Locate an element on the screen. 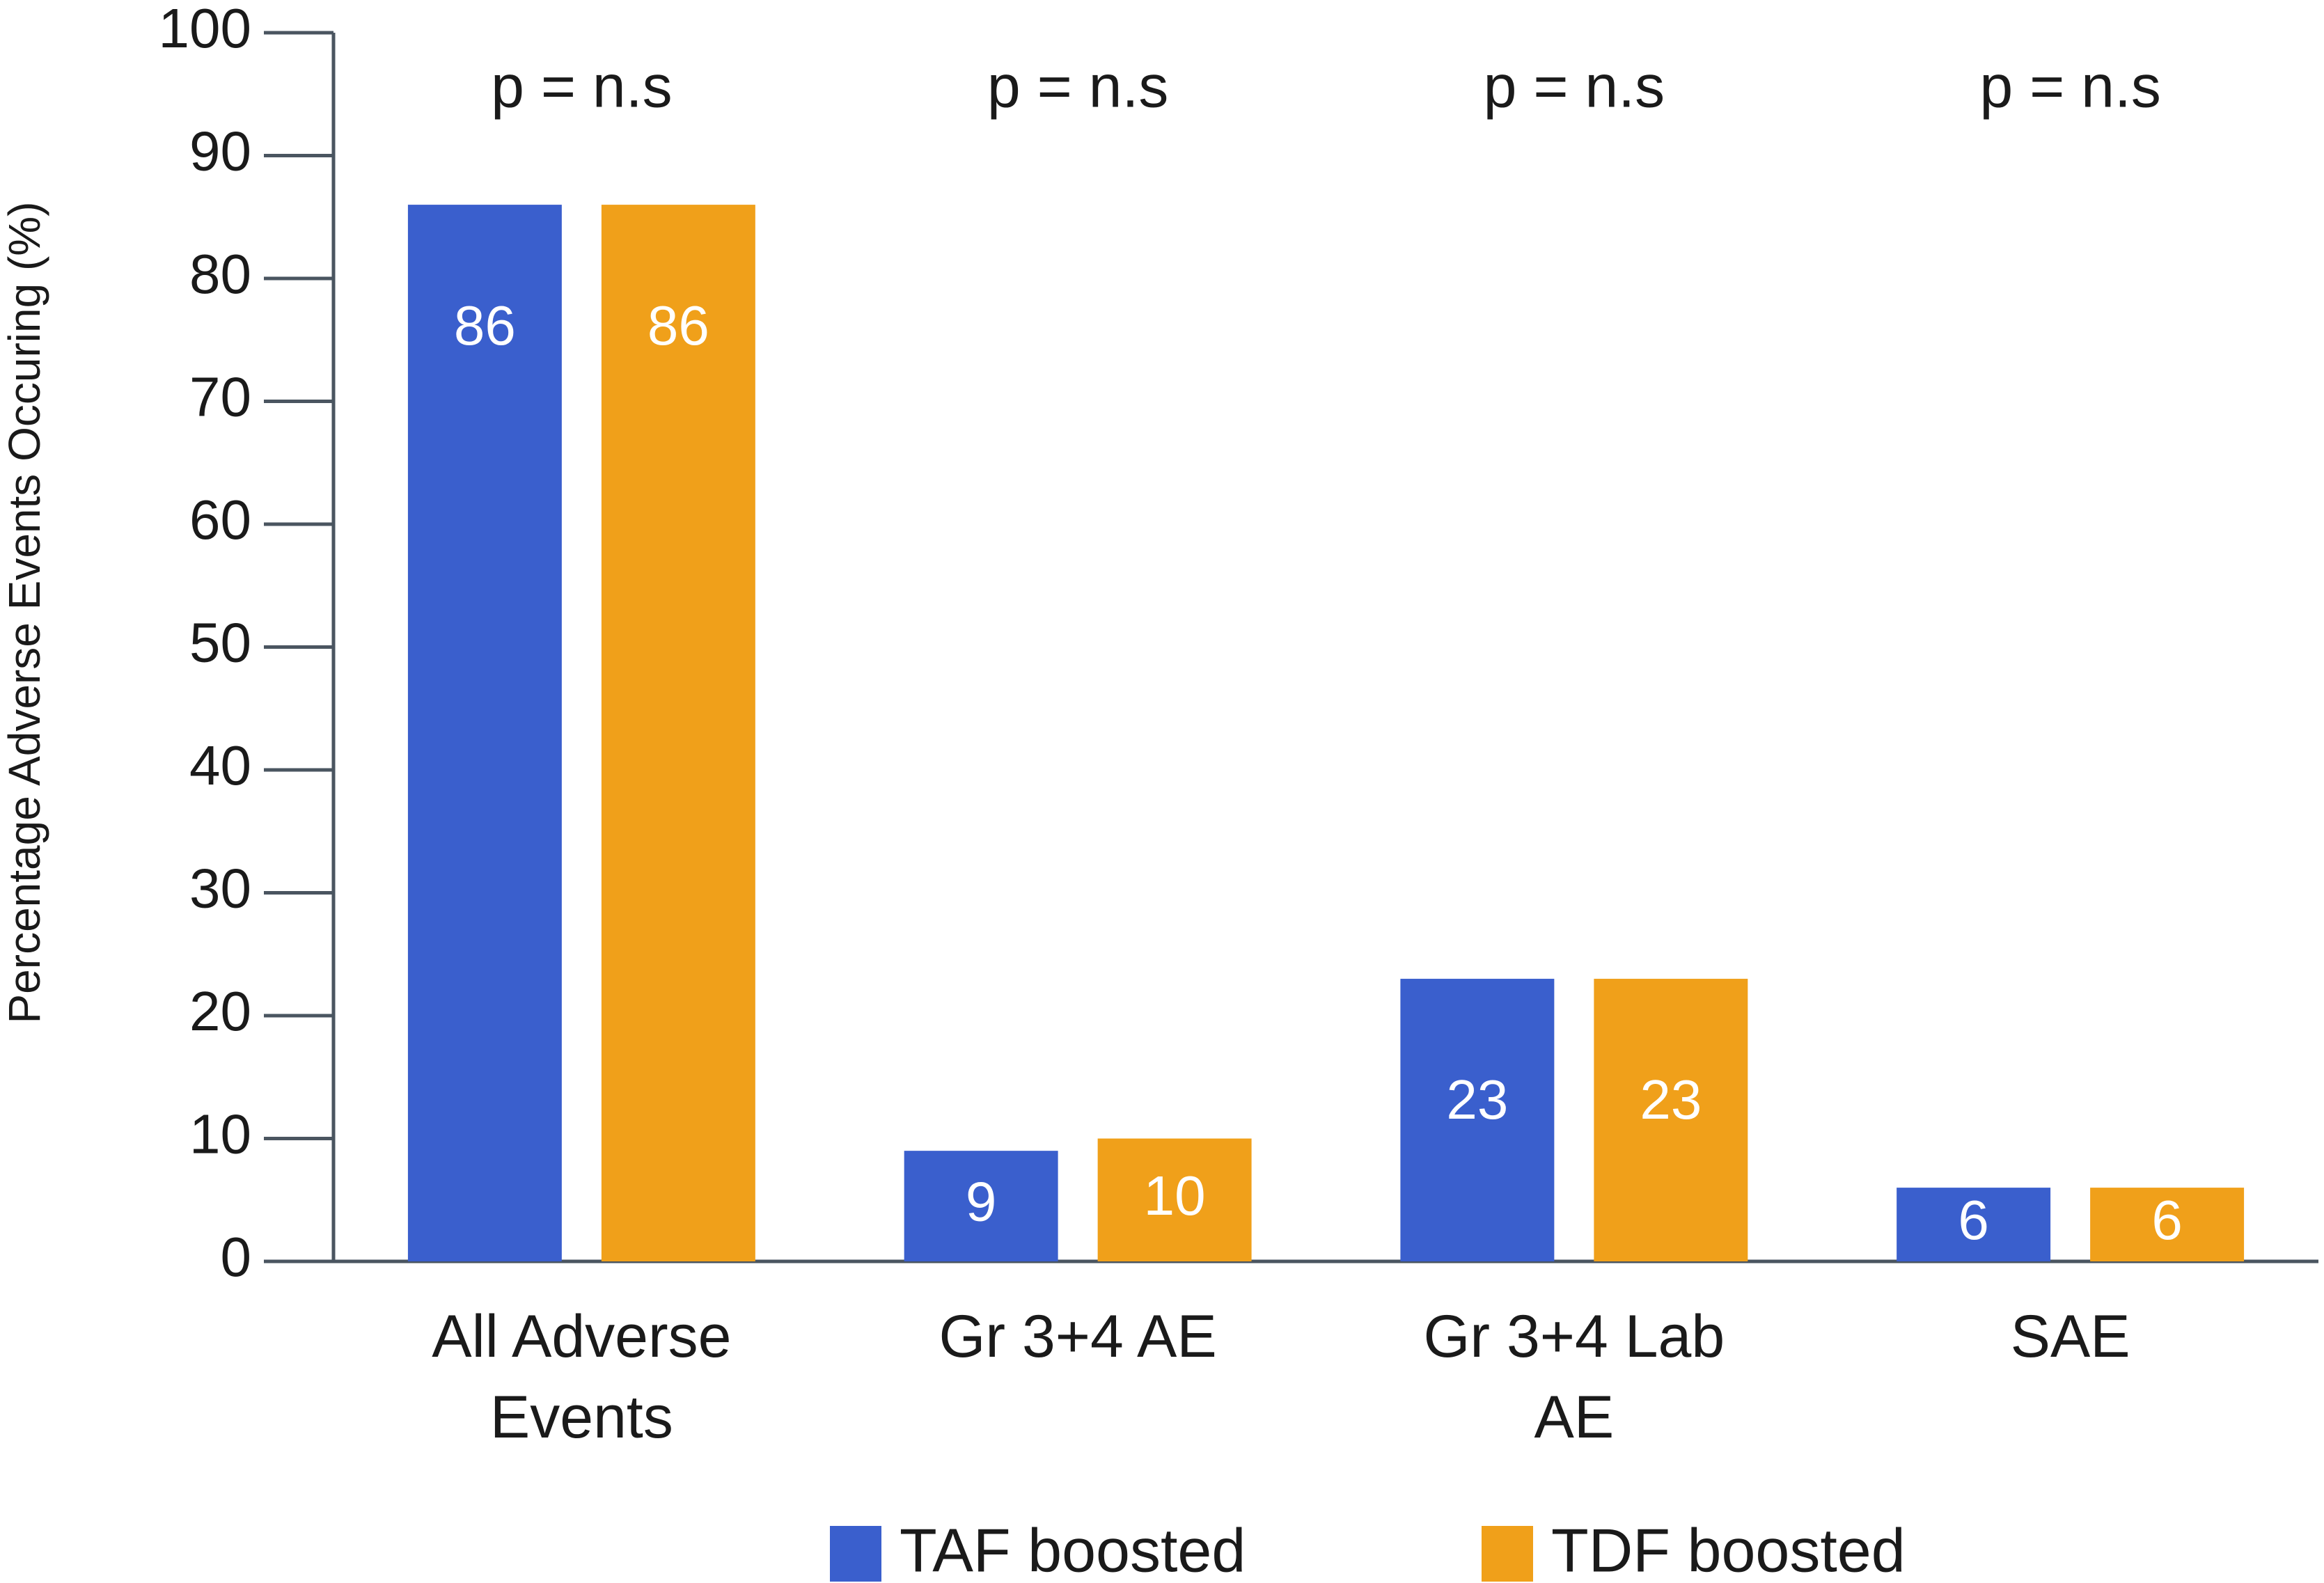  y-tick-label: 90 is located at coordinates (220, 151).